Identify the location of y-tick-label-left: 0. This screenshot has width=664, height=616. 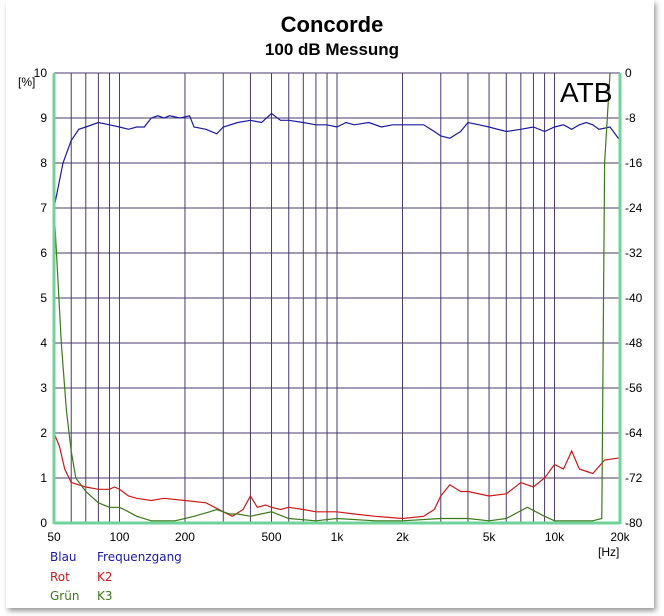
(43, 523).